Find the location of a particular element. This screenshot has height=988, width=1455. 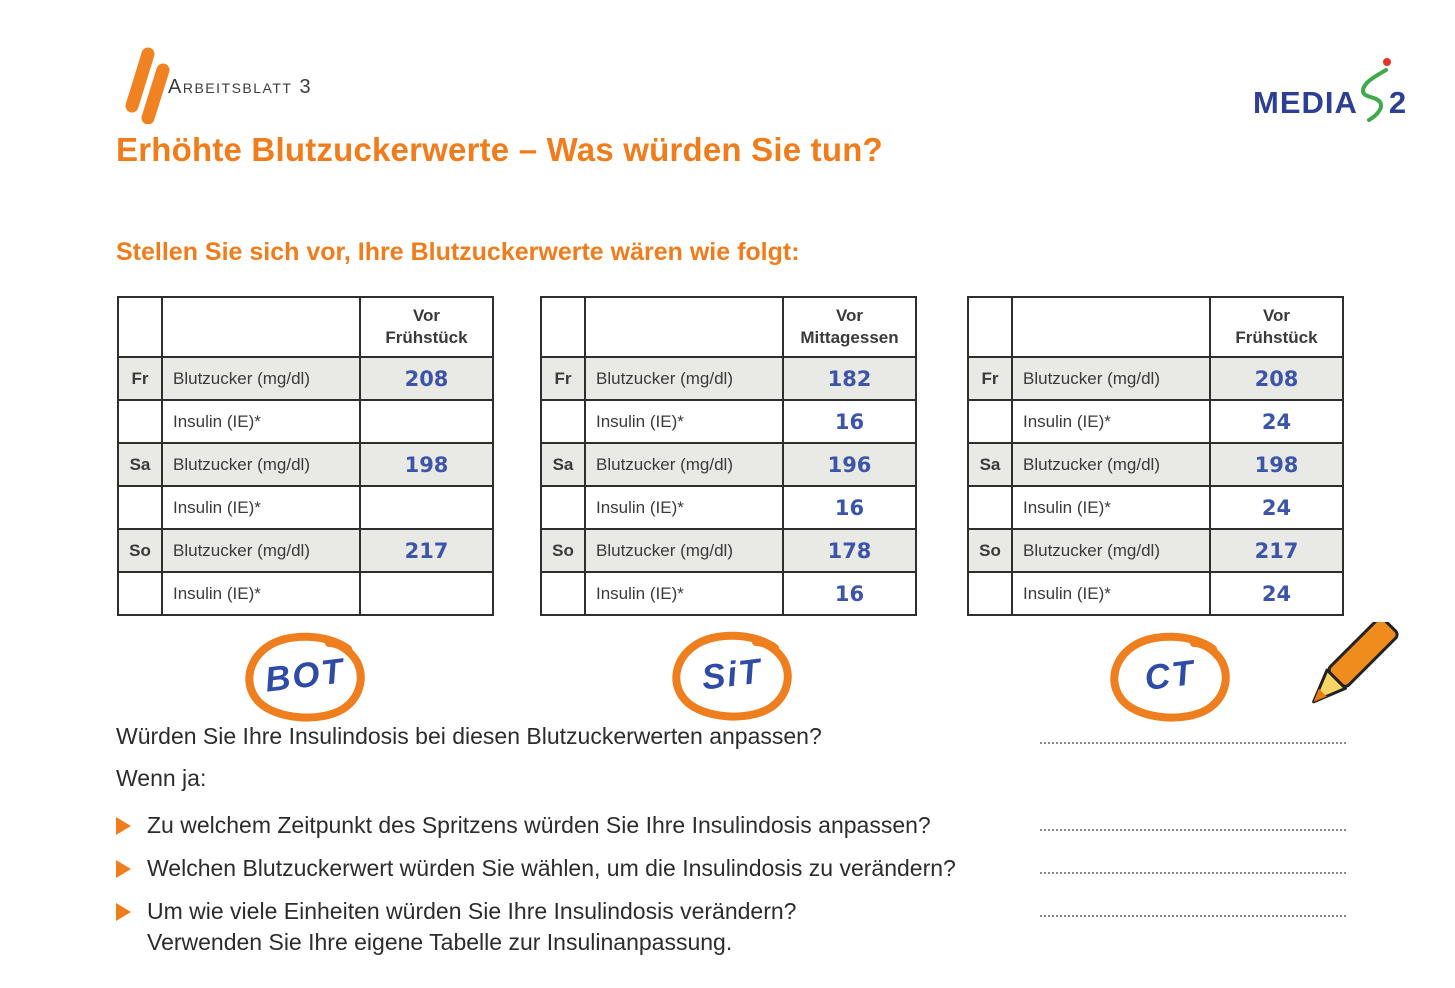

label-wenn-ja: Wenn ja: is located at coordinates (161, 778).